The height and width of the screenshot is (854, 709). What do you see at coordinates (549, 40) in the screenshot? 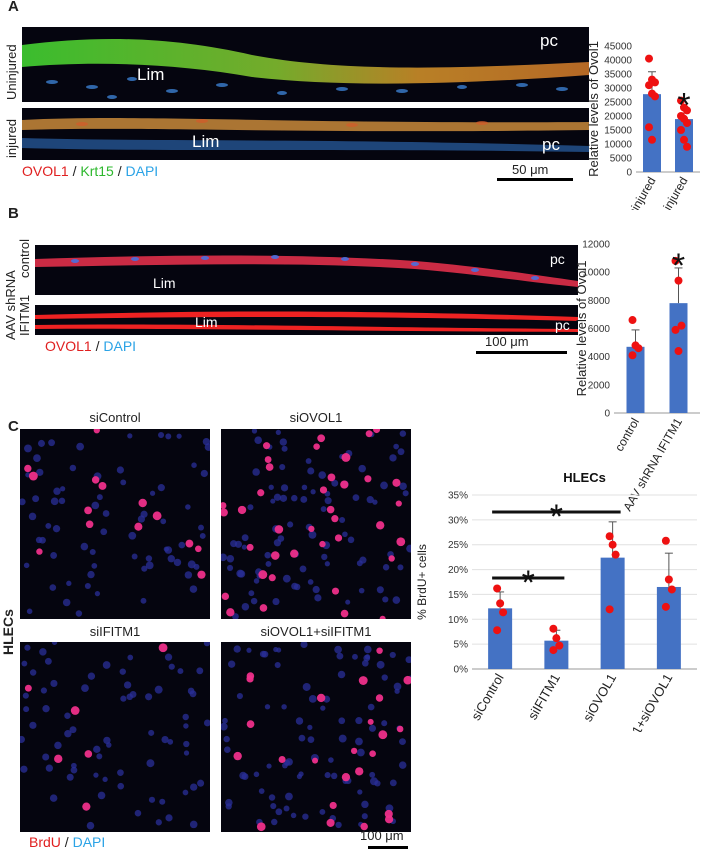
I see `panel-a-pc-label-1: pc` at bounding box center [549, 40].